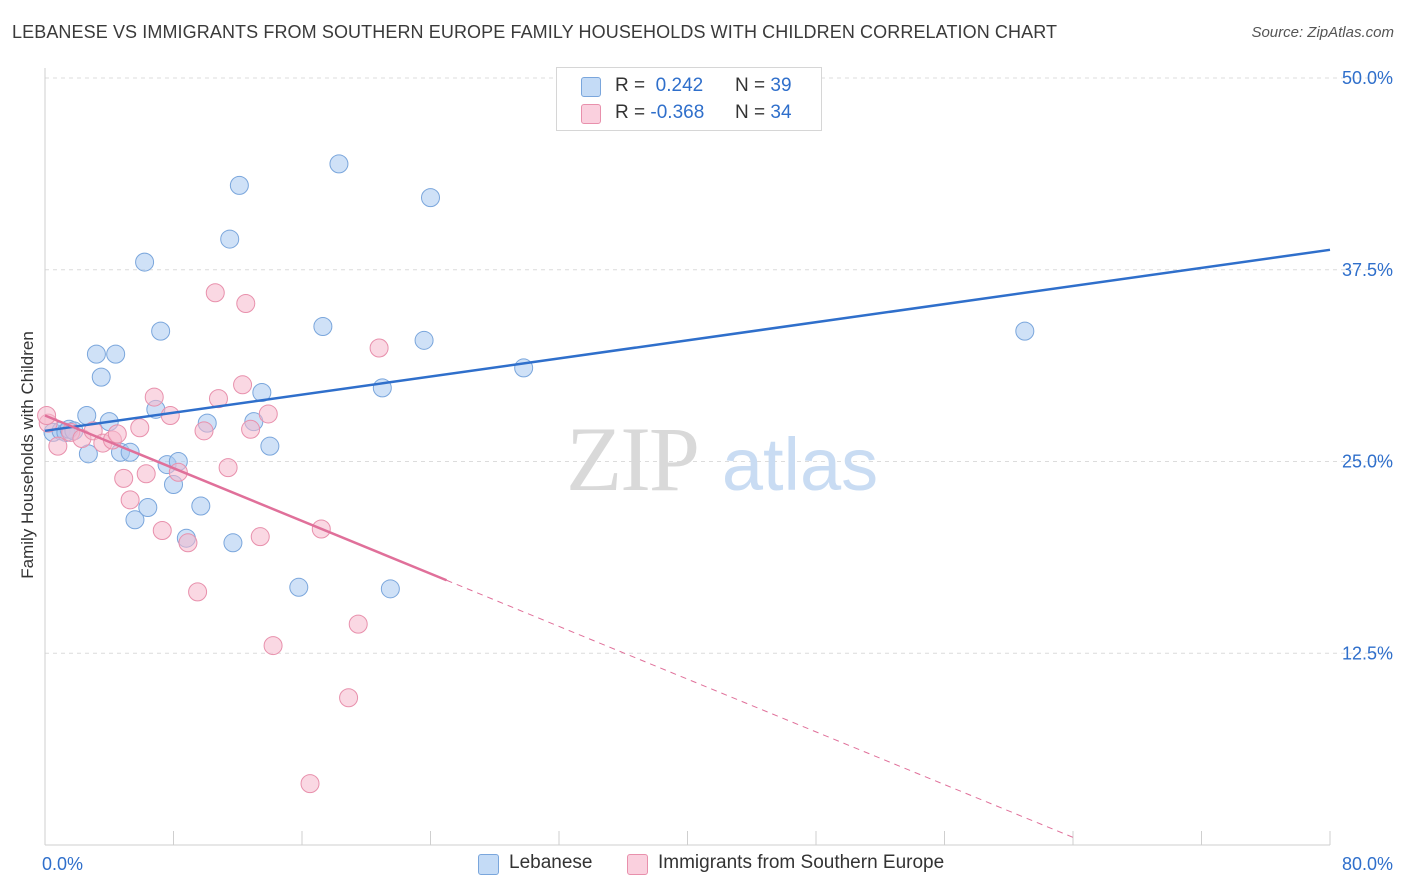  I want to click on n-value: 34, so click(781, 112).